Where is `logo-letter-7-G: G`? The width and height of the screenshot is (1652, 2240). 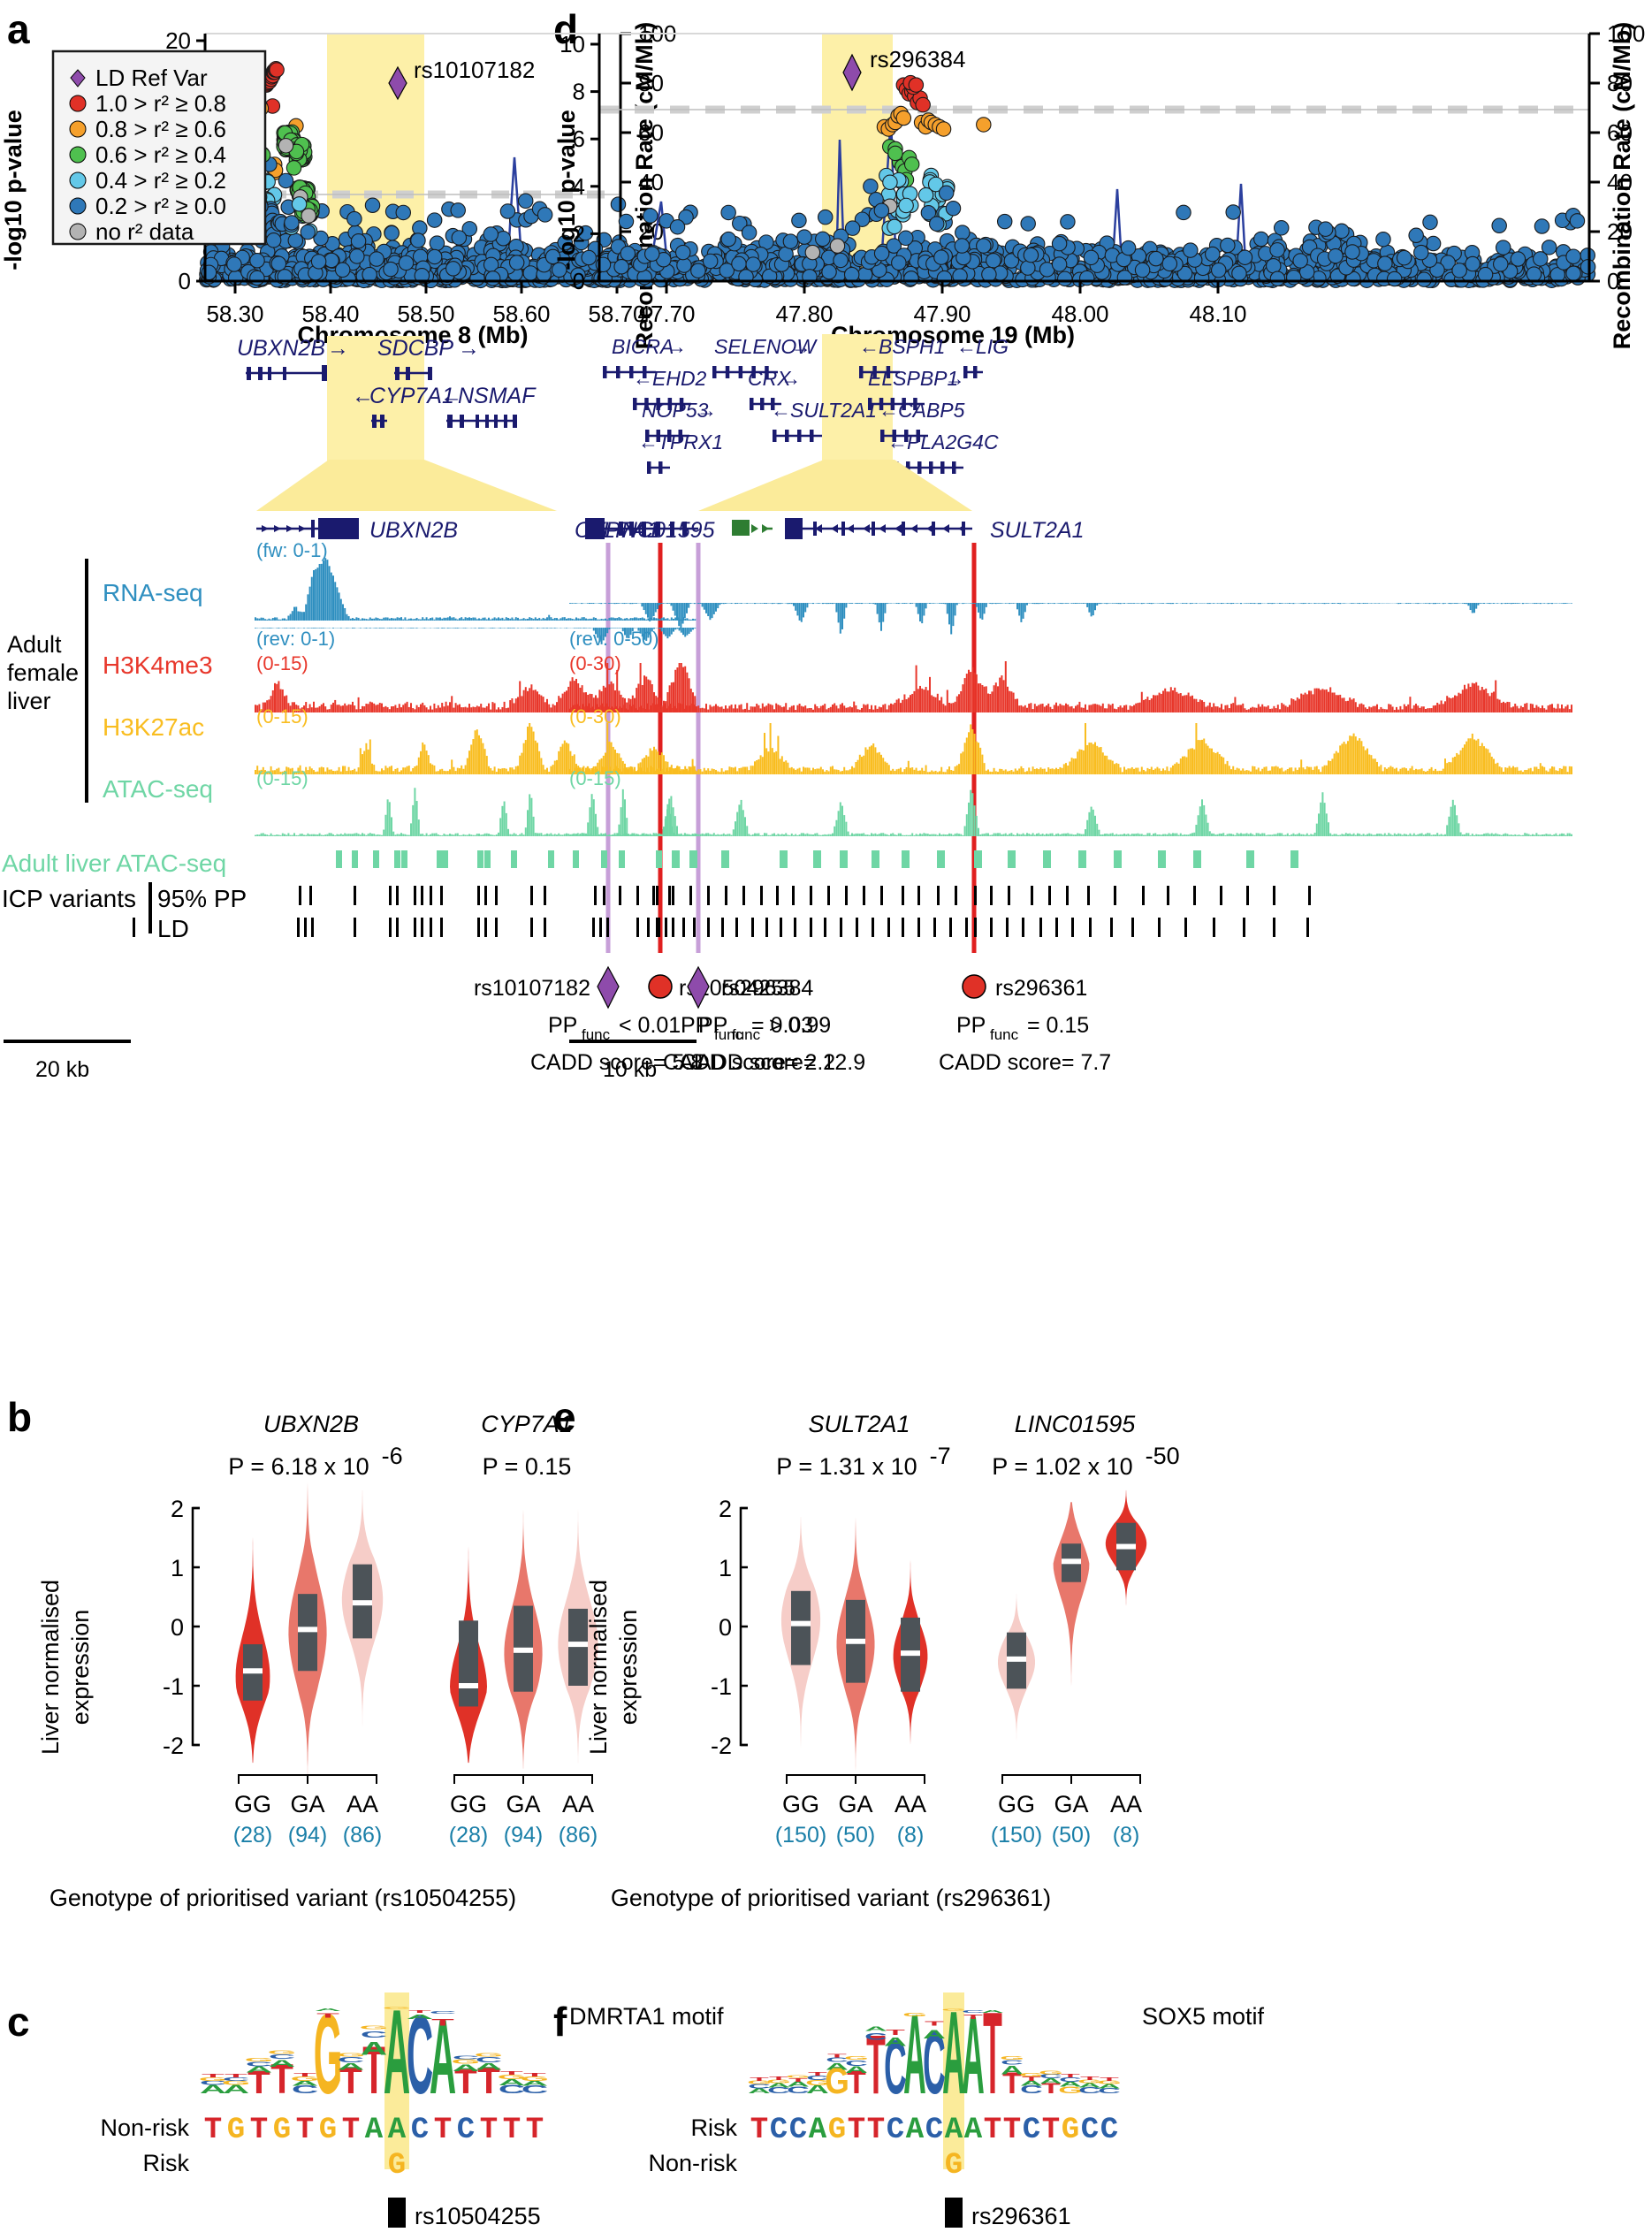
logo-letter-7-G: G is located at coordinates (375, 2027).